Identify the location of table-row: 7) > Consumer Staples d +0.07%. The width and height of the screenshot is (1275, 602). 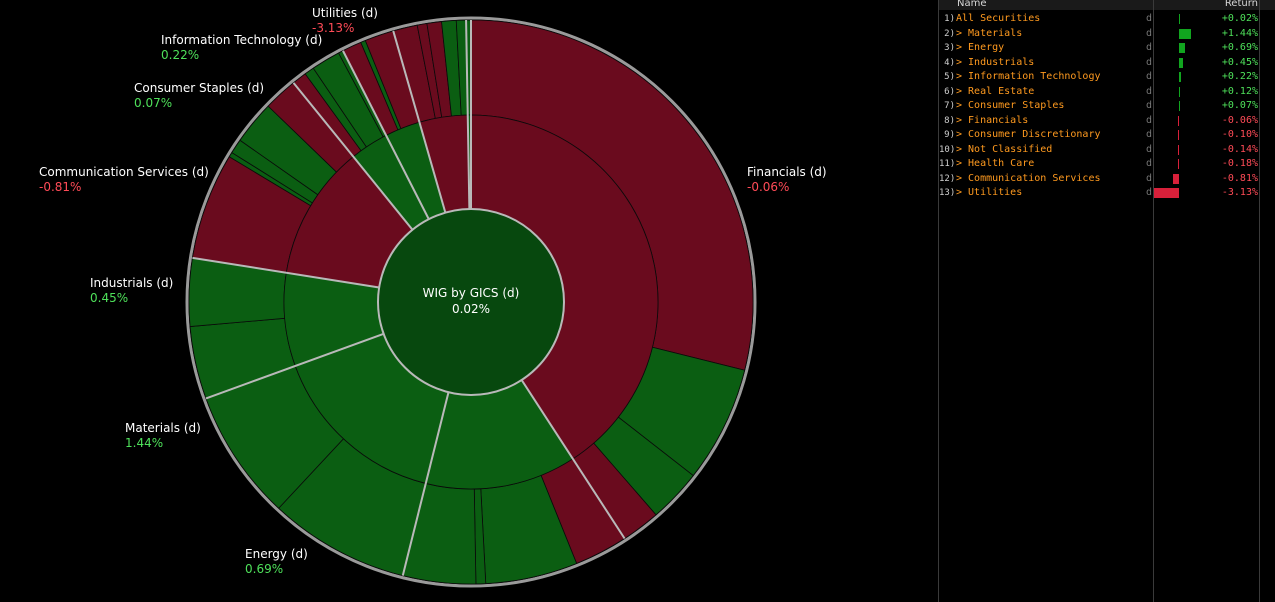
(1107, 106).